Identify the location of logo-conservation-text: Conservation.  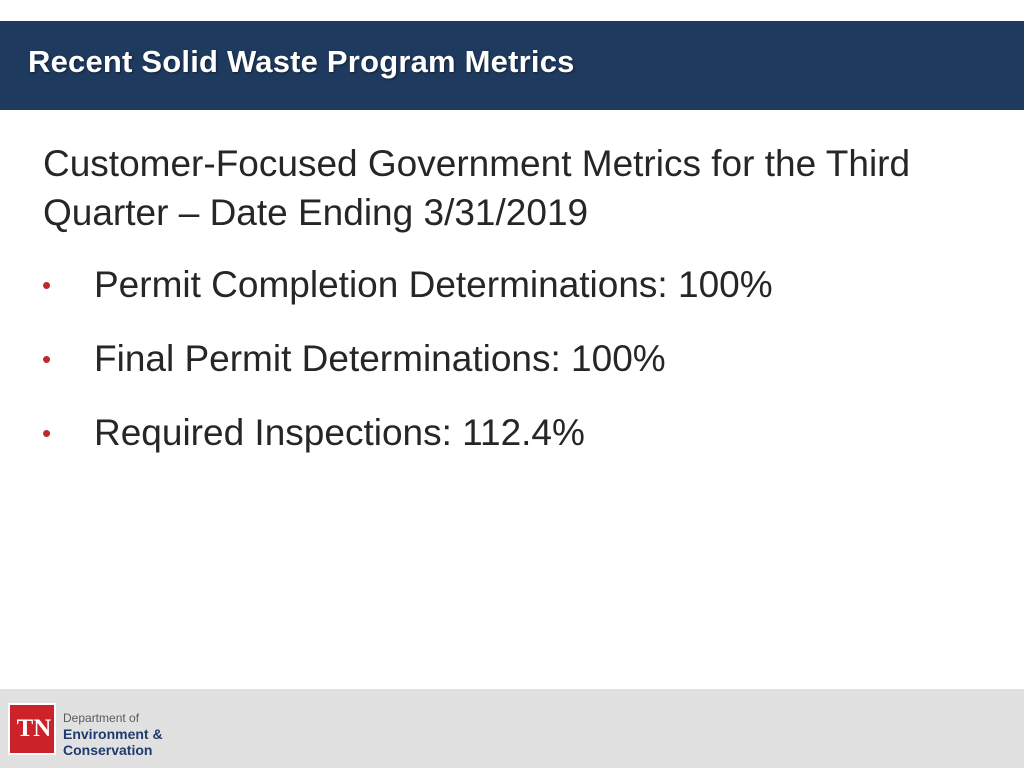
(108, 750).